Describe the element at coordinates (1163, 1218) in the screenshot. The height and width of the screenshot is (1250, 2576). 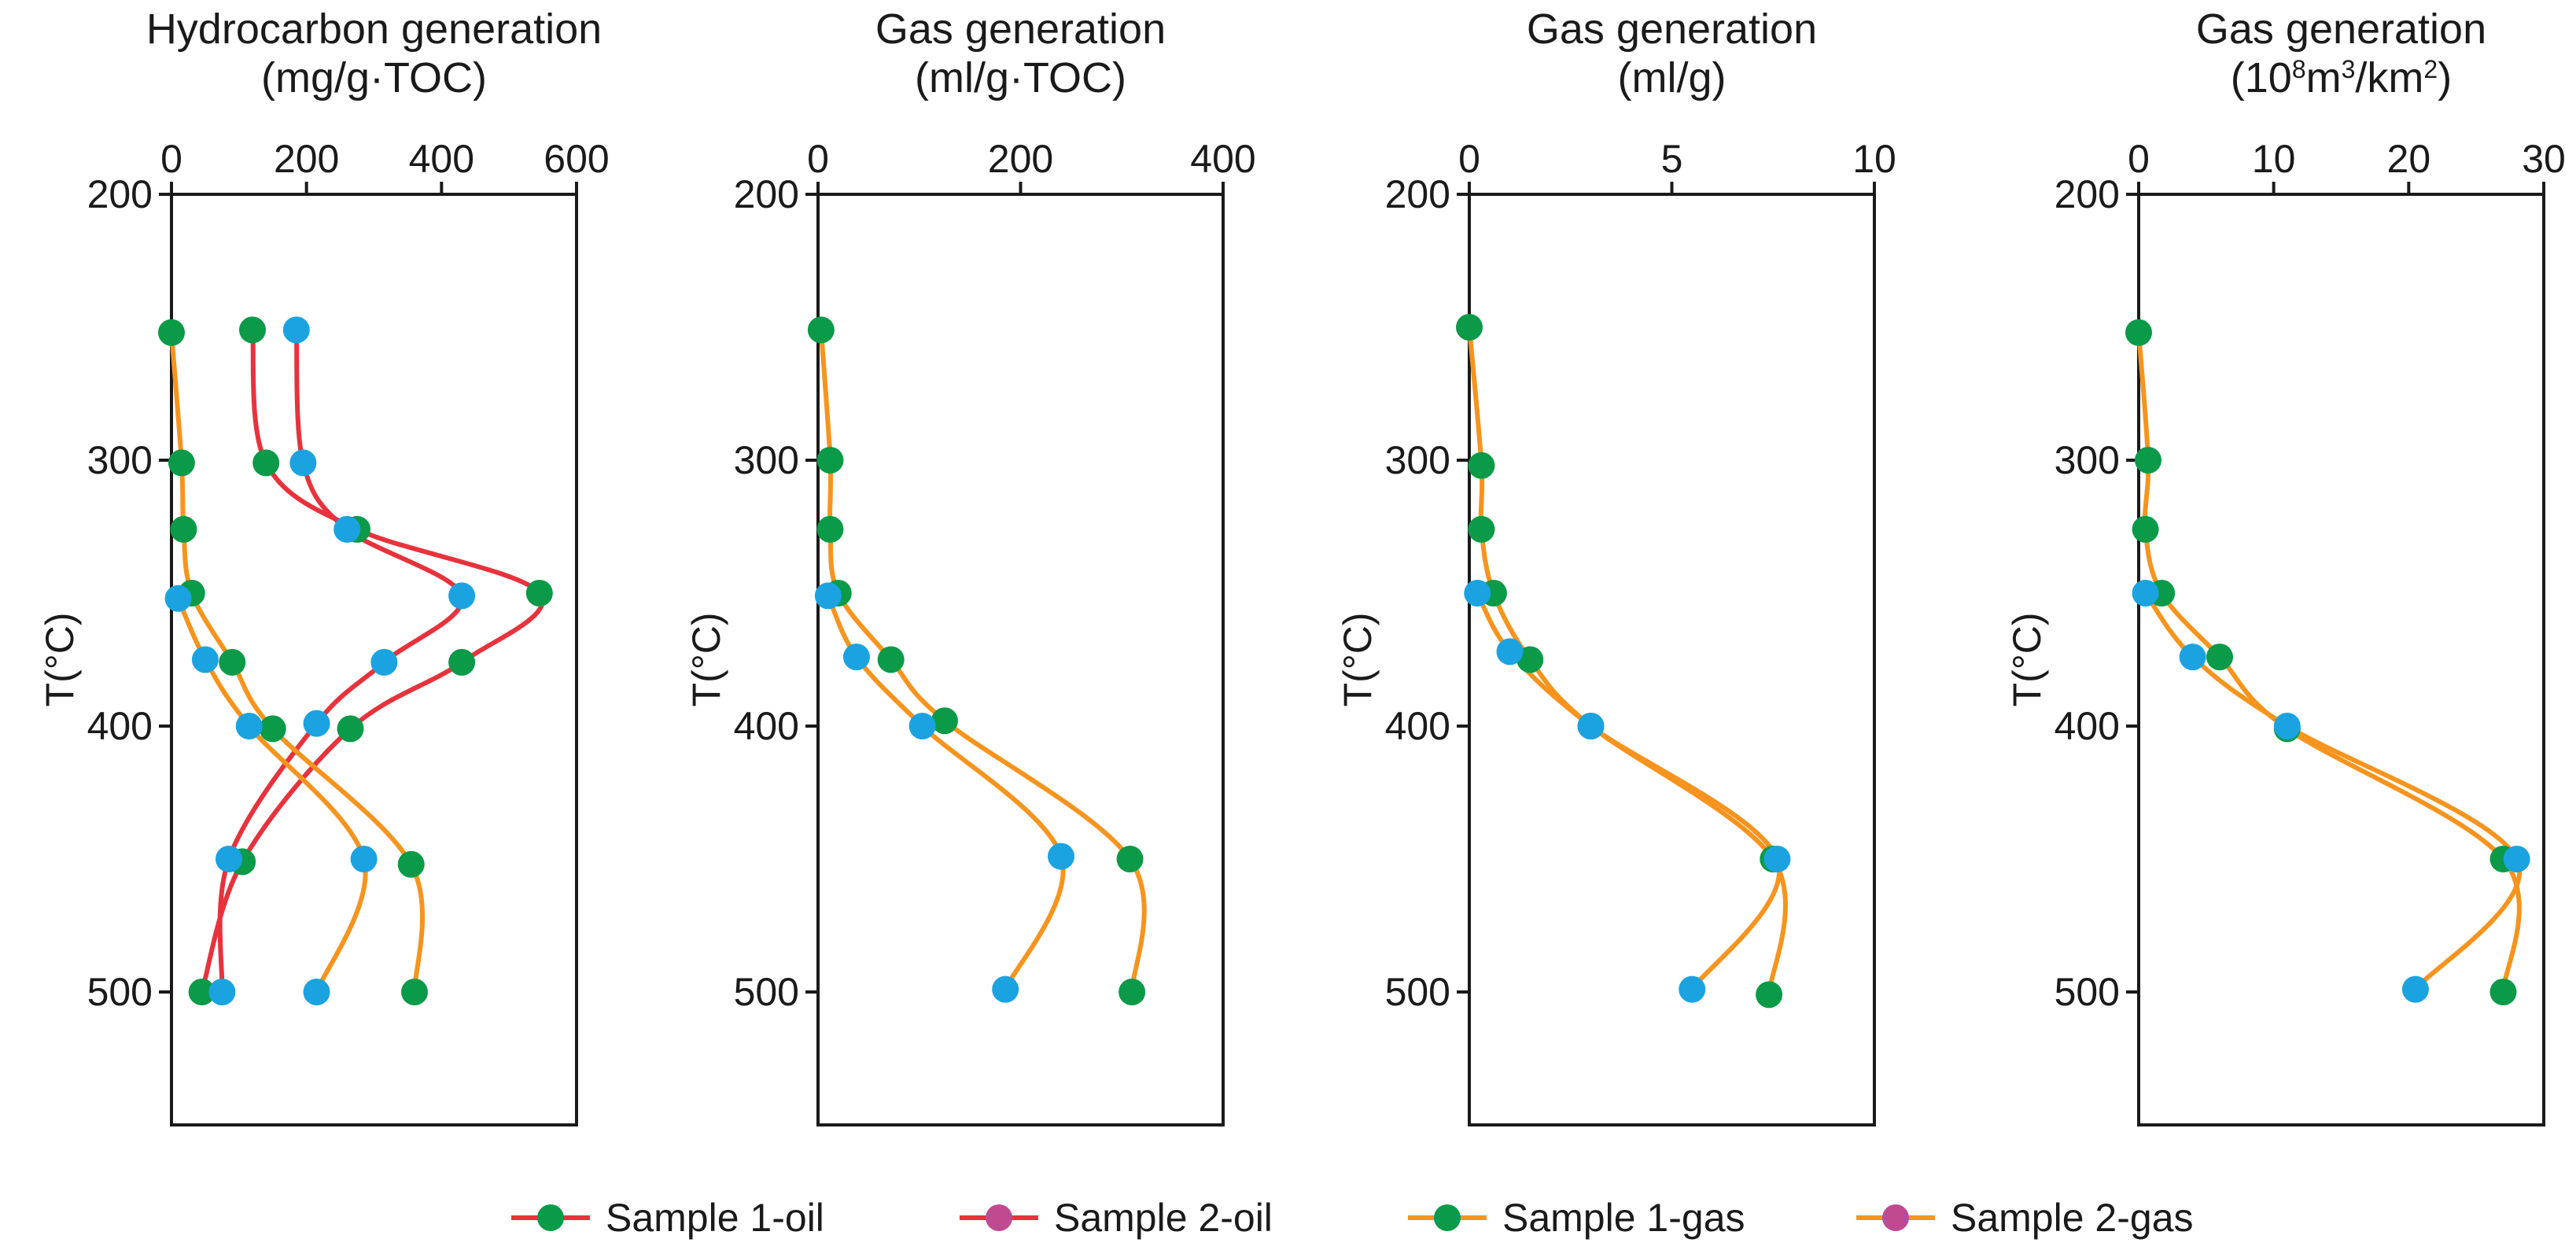
I see `legend-label: Sample 2-oil` at that location.